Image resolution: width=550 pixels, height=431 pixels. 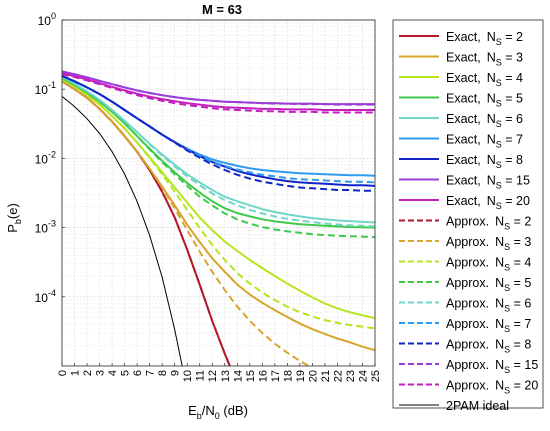 I want to click on x-tick-label: 11, so click(x=201, y=375).